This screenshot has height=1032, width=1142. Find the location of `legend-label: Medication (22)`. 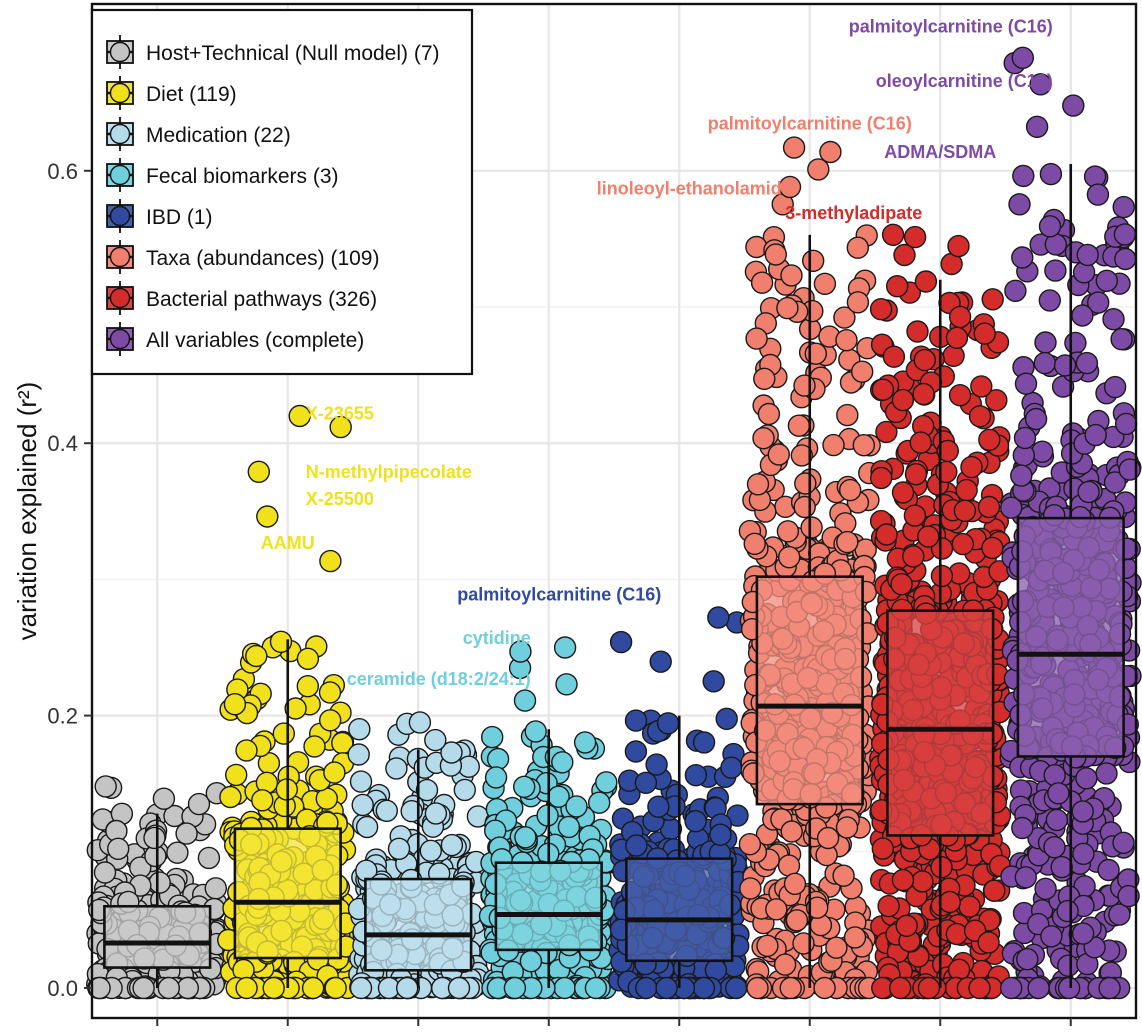

legend-label: Medication (22) is located at coordinates (218, 135).